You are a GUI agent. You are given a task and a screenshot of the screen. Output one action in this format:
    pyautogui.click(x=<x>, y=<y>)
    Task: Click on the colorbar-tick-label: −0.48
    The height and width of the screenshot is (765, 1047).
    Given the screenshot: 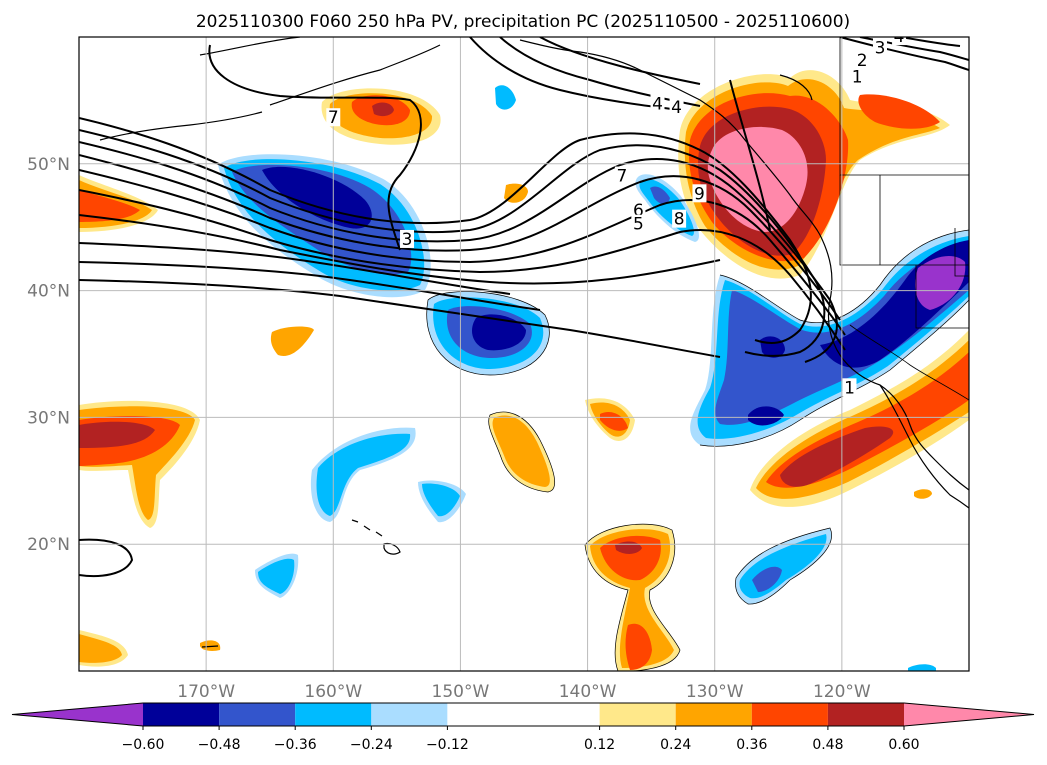 What is the action you would take?
    pyautogui.click(x=219, y=745)
    